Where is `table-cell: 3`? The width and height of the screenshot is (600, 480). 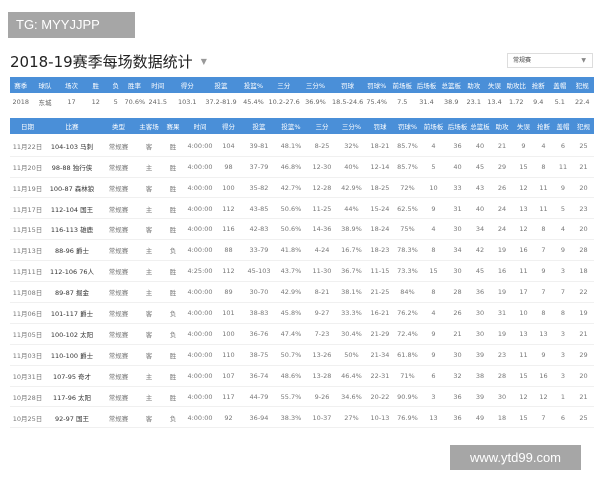
table-cell: 3 is located at coordinates (563, 271).